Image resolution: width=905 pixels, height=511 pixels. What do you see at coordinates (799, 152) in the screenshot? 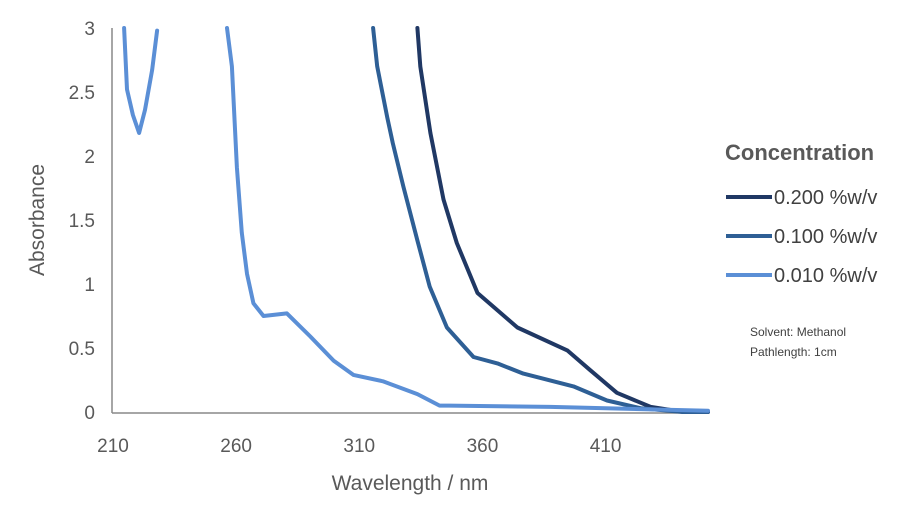
I see `legend-title: Concentration` at bounding box center [799, 152].